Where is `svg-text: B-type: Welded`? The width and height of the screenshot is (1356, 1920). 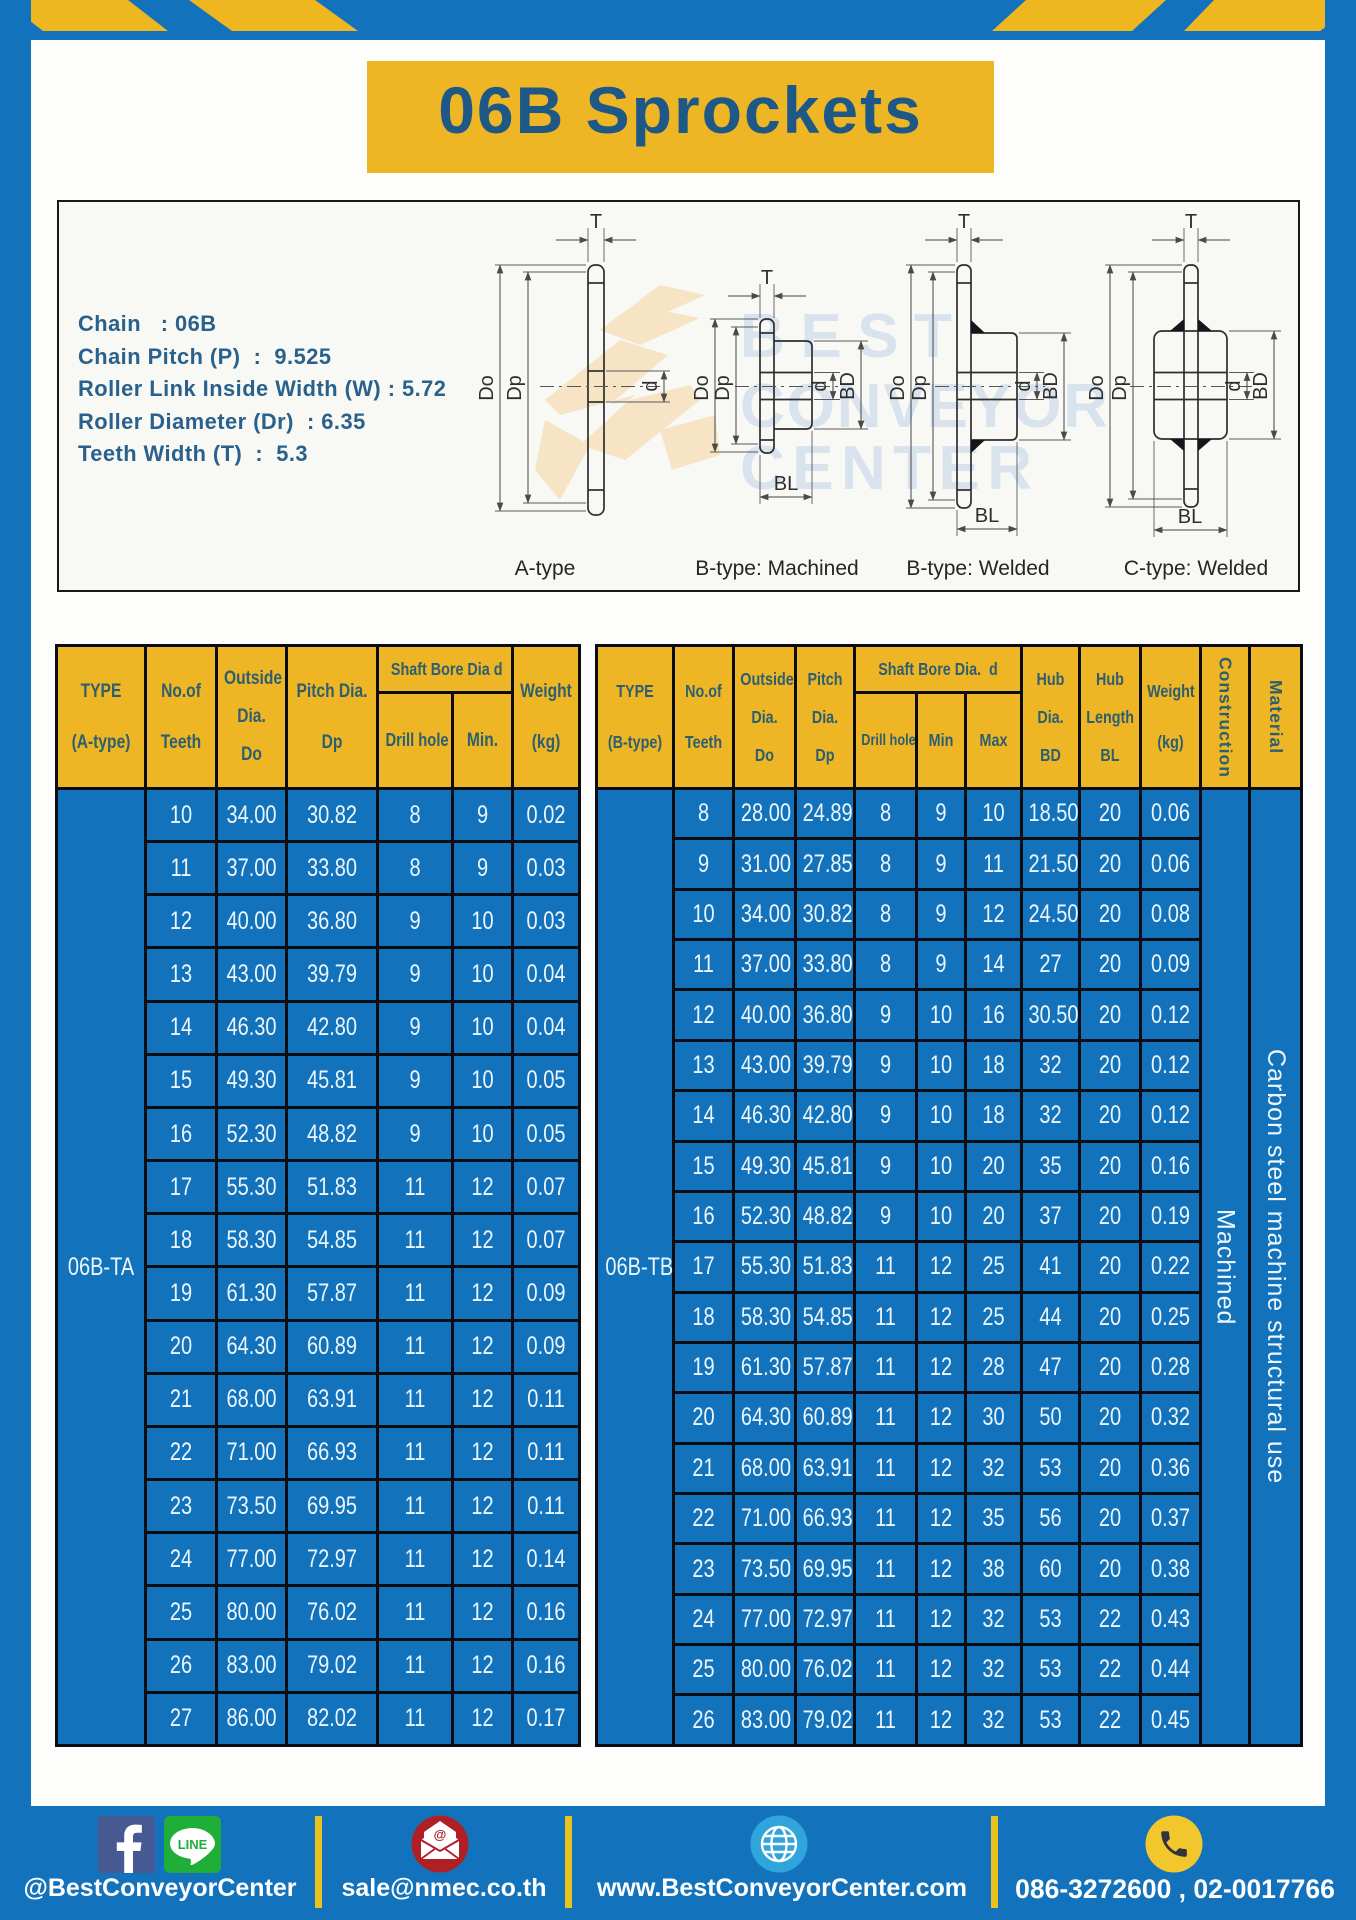
svg-text: B-type: Welded is located at coordinates (977, 568).